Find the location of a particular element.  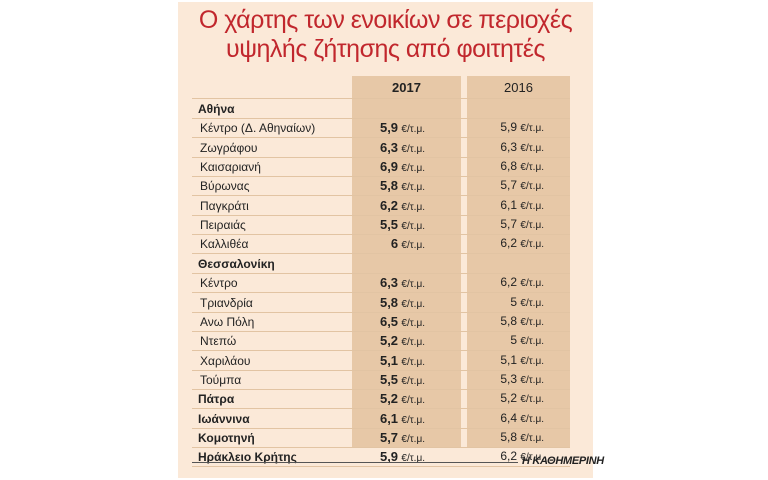

value-2016: 6,8 €/τ.μ. is located at coordinates (518, 166).